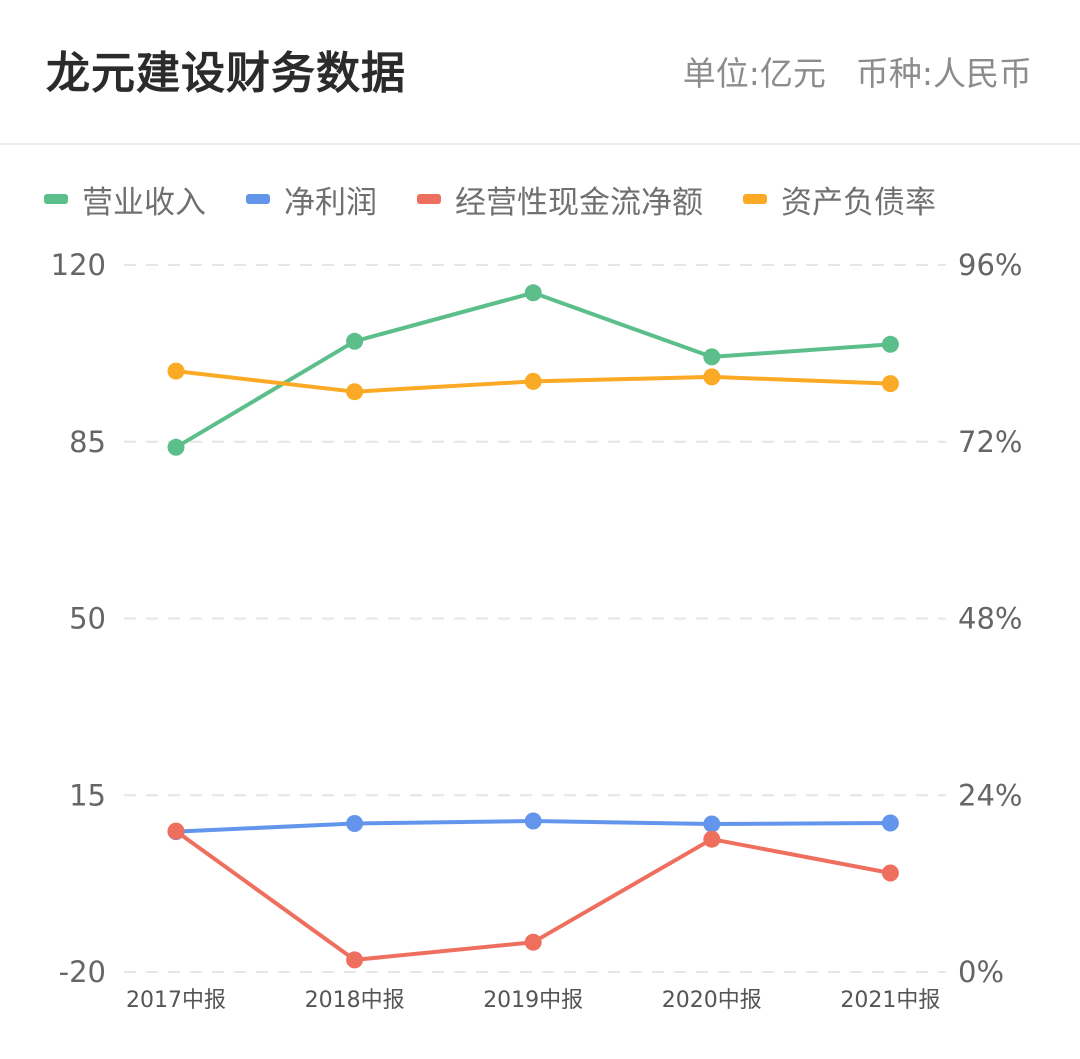 Image resolution: width=1080 pixels, height=1059 pixels. What do you see at coordinates (87, 442) in the screenshot?
I see `y-axis-left-tick-label: 85` at bounding box center [87, 442].